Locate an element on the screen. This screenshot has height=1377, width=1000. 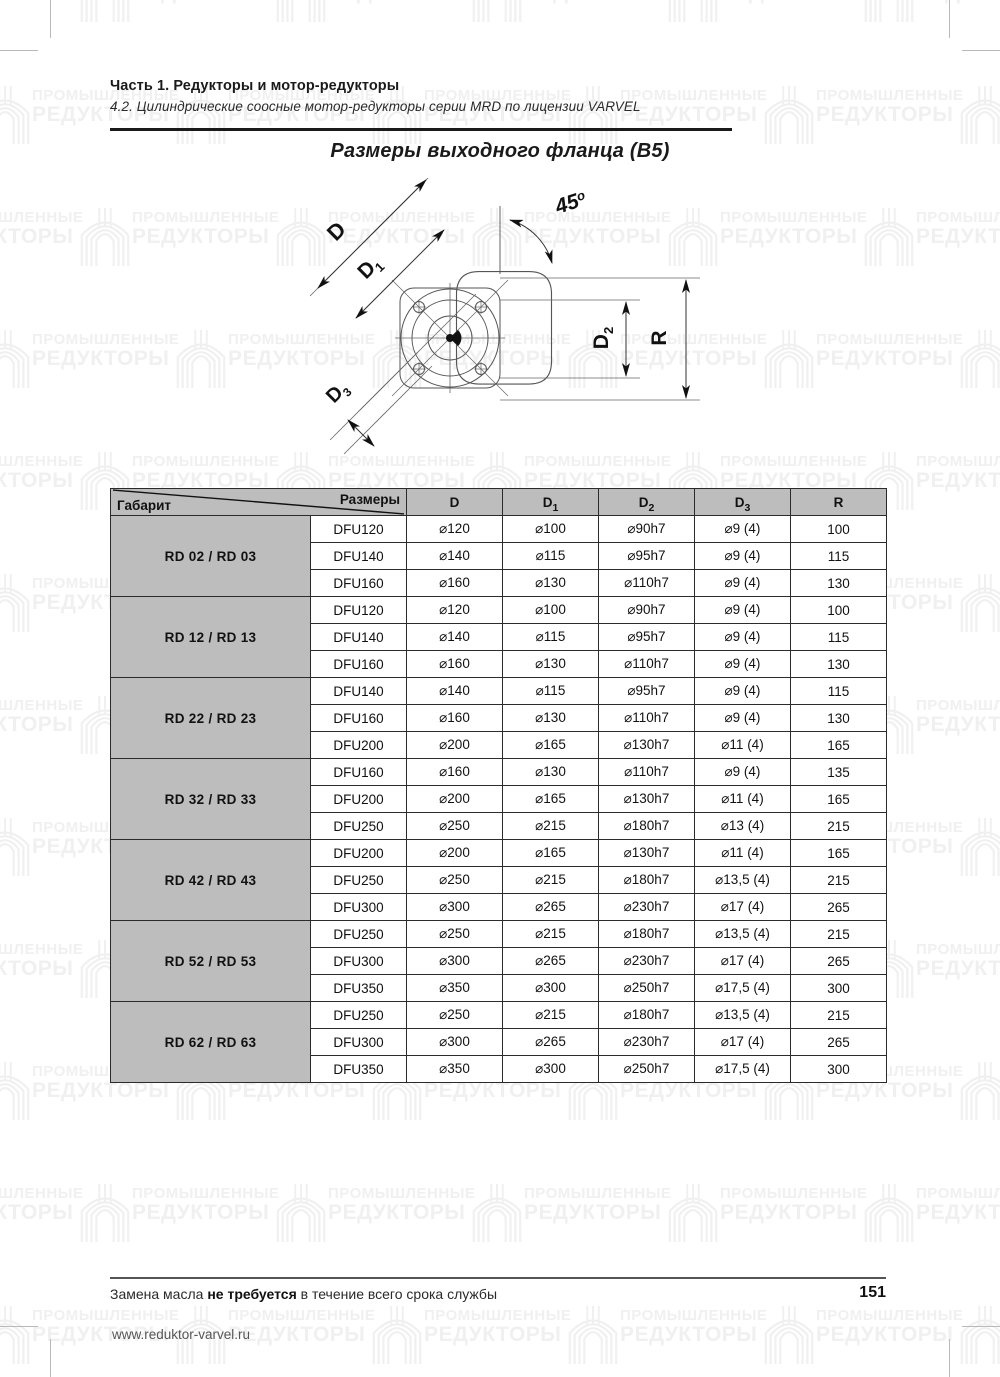
dim-label-r: R is located at coordinates (659, 337).